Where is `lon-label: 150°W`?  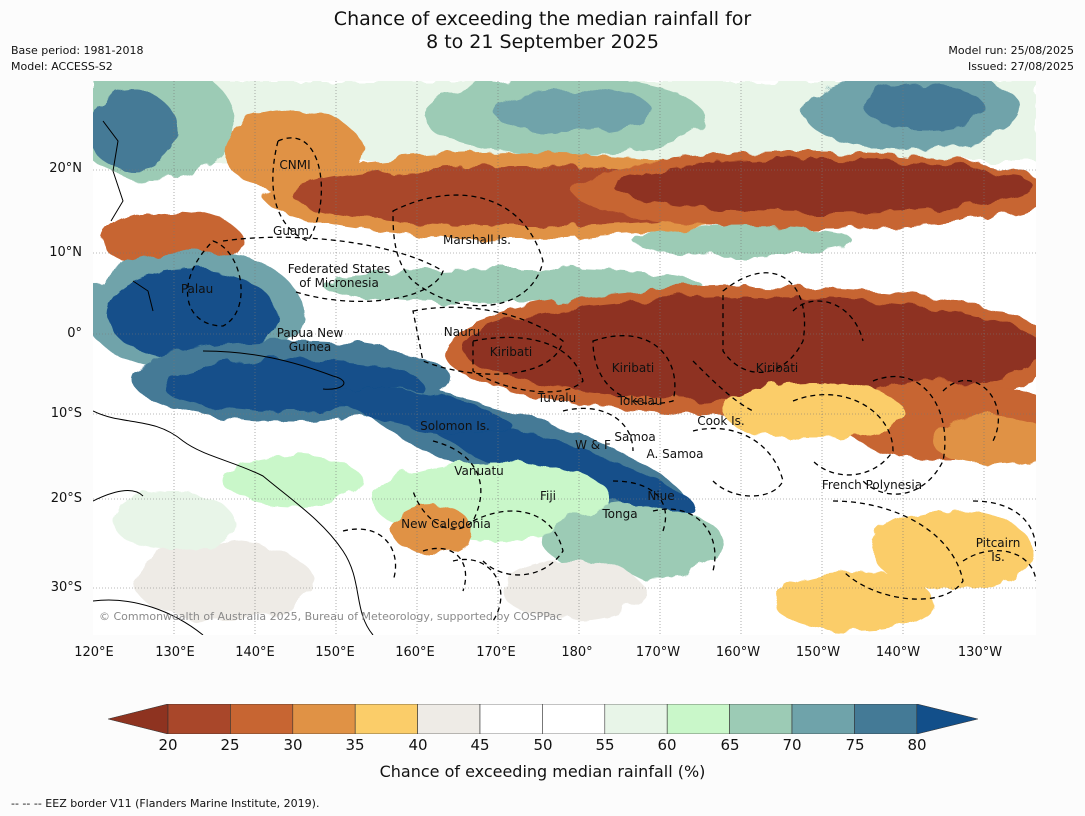 lon-label: 150°W is located at coordinates (818, 652).